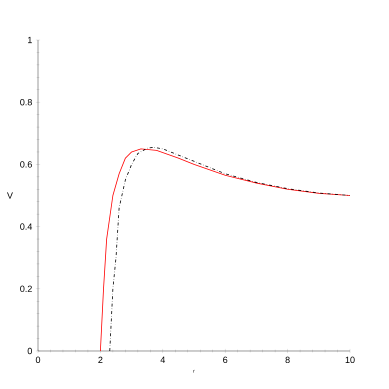 Image resolution: width=389 pixels, height=389 pixels. I want to click on y-tick-label: 0.2, so click(26, 289).